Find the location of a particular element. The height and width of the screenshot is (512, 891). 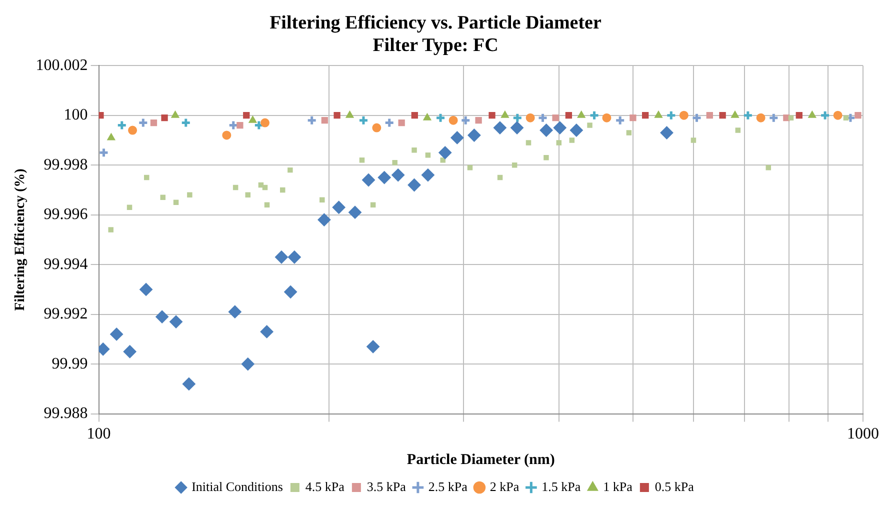

legend-label: Initial Conditions is located at coordinates (237, 486).